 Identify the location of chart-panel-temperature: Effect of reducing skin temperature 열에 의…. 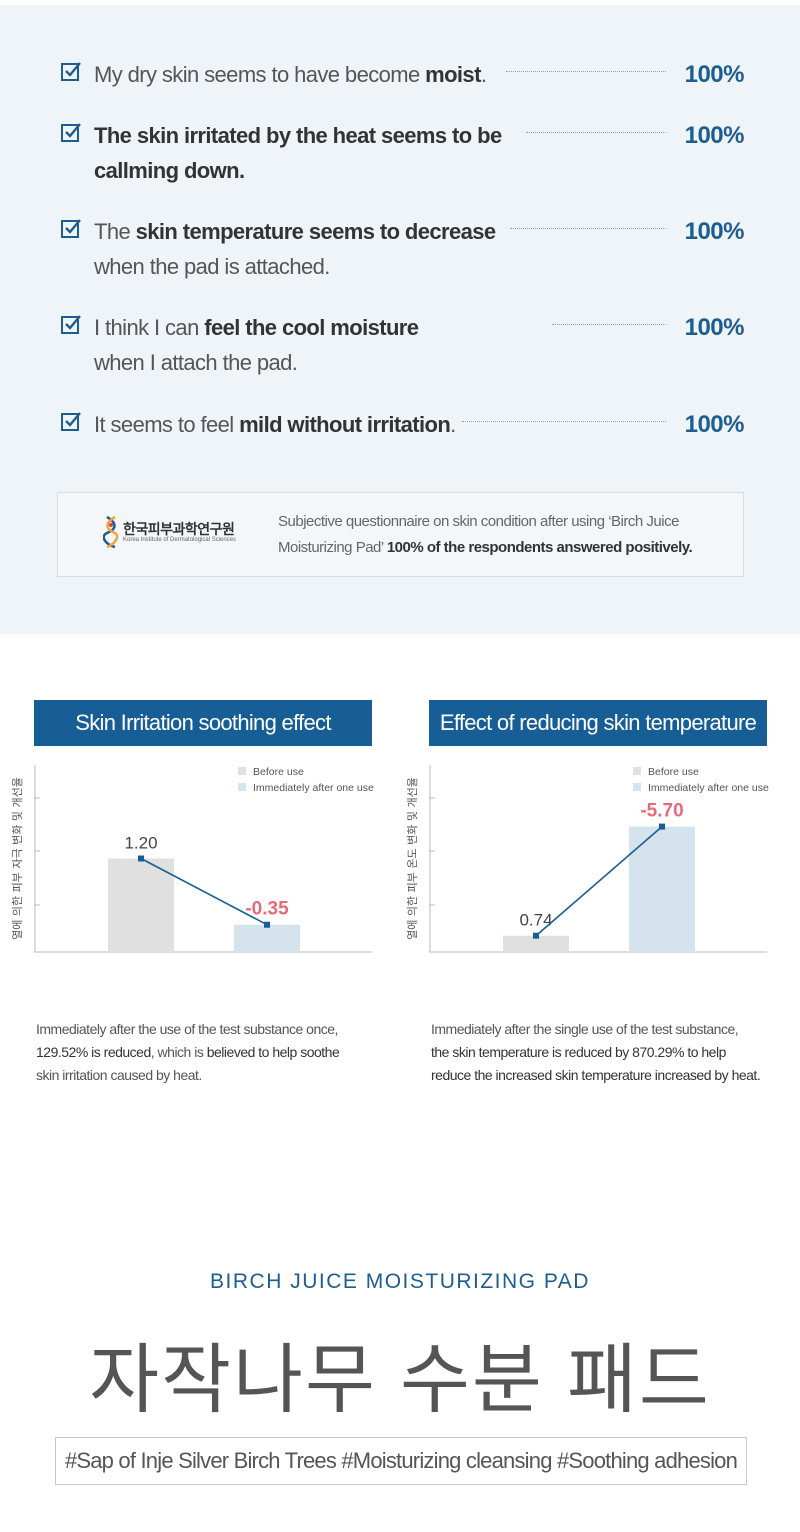
(603, 900).